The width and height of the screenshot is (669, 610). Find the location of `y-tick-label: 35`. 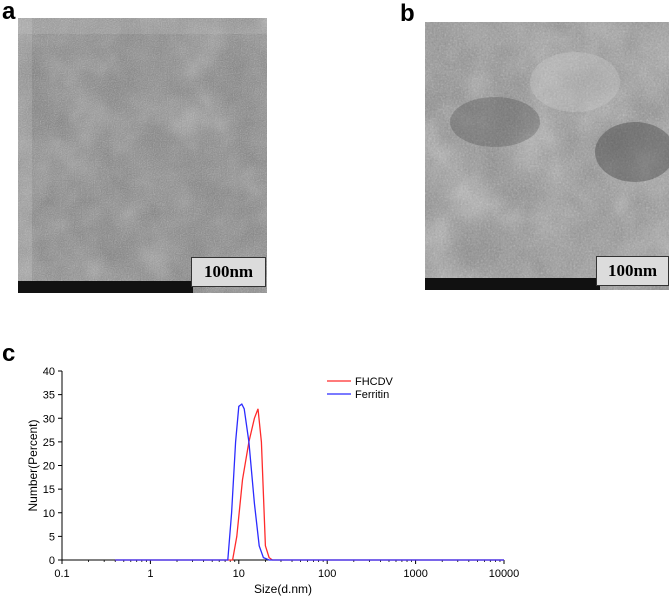

y-tick-label: 35 is located at coordinates (49, 396).